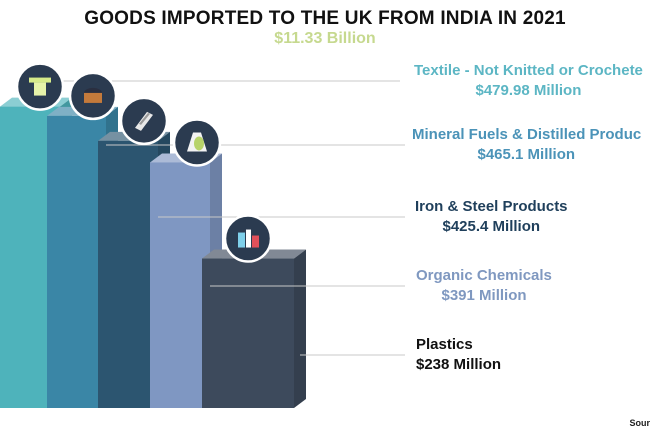 The image size is (650, 433). I want to click on chart-total: $11.33 Billion, so click(325, 38).